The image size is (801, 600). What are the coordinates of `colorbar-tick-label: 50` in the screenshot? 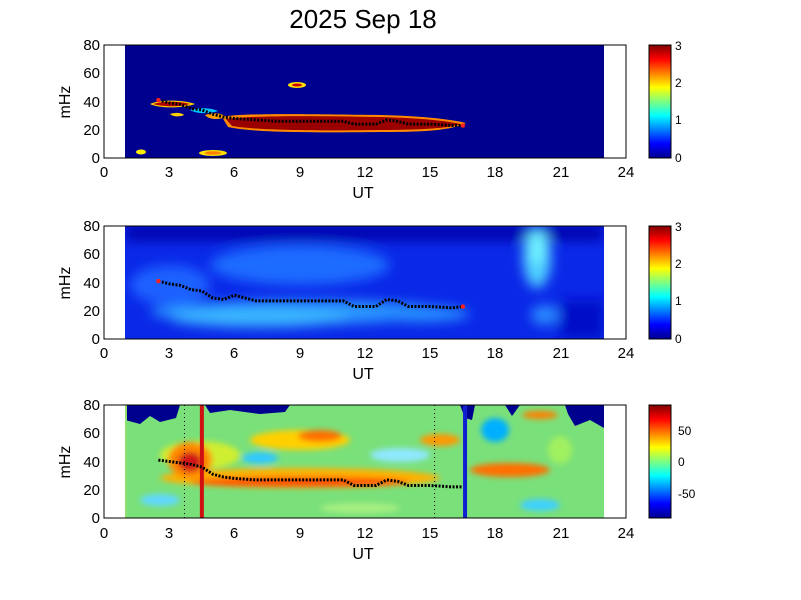 It's located at (685, 431).